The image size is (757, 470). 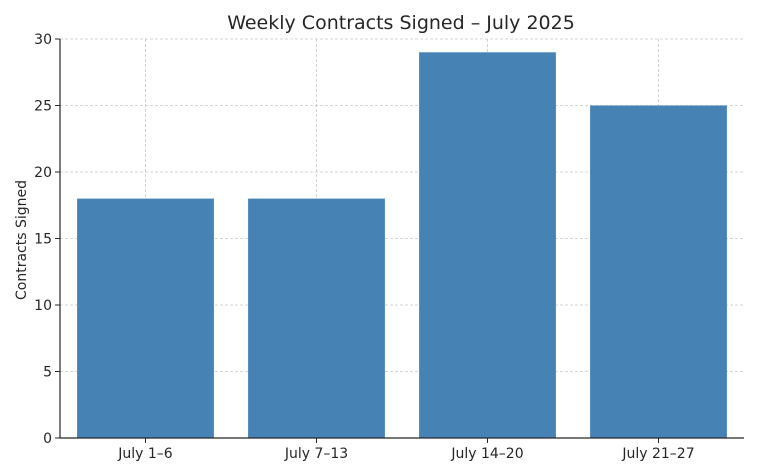 What do you see at coordinates (47, 439) in the screenshot?
I see `y-tick-label: 0` at bounding box center [47, 439].